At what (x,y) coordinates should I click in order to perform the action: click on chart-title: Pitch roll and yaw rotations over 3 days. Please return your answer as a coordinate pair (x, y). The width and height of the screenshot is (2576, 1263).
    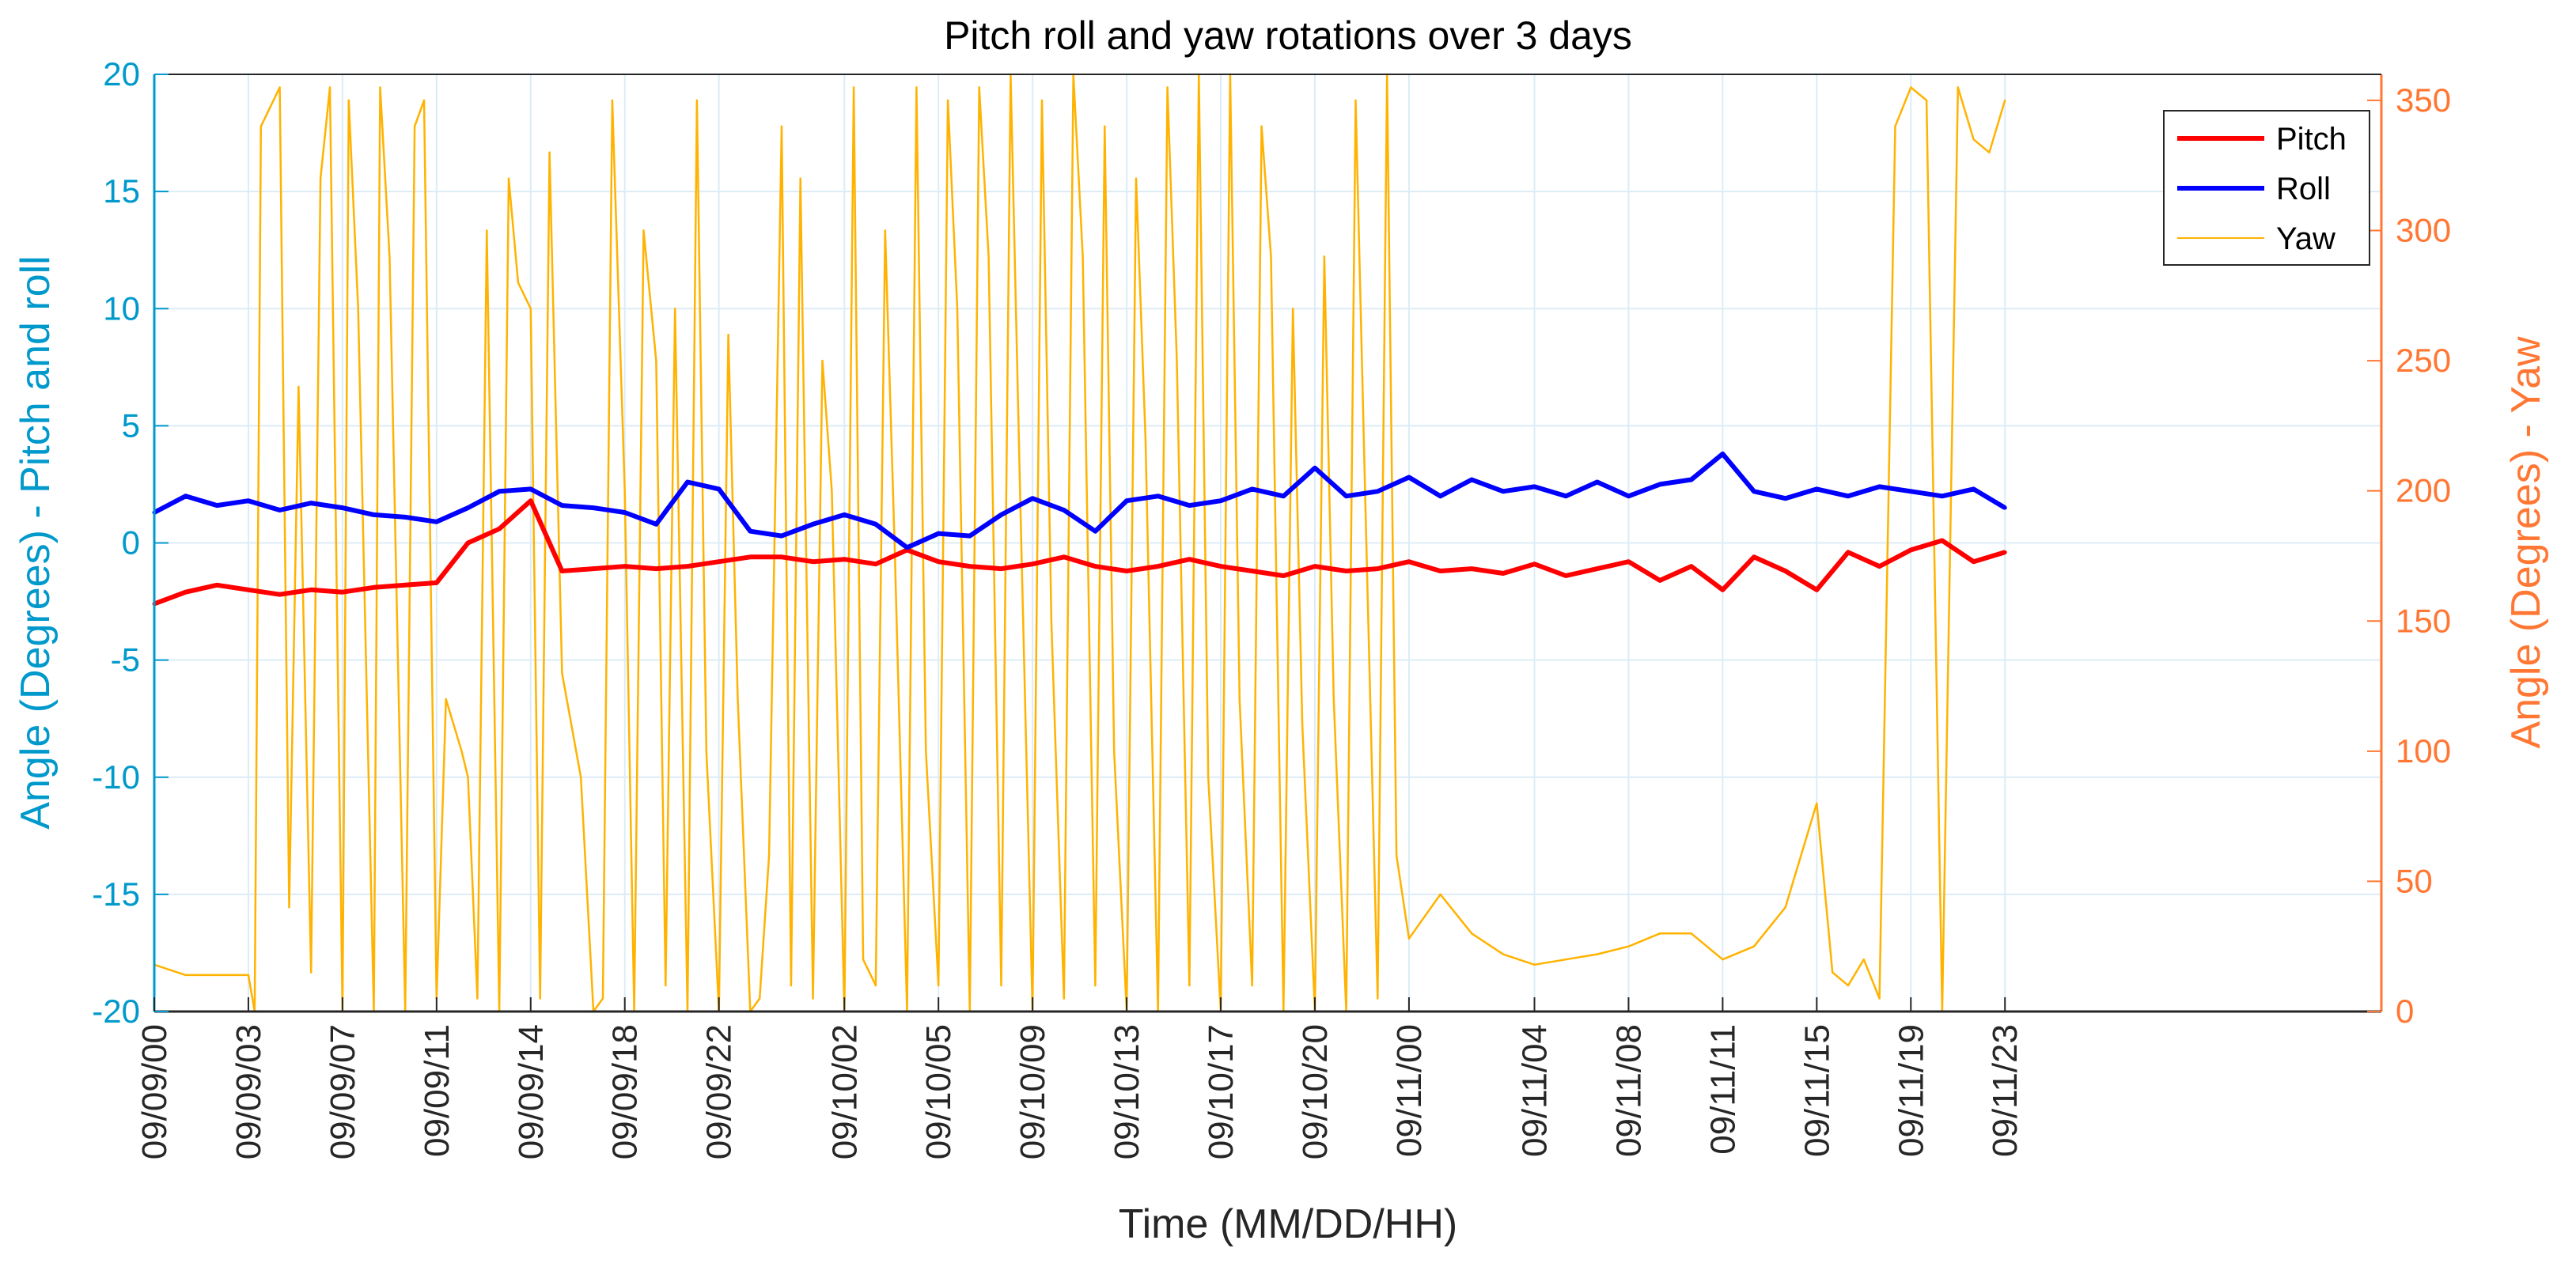
    Looking at the image, I should click on (1288, 35).